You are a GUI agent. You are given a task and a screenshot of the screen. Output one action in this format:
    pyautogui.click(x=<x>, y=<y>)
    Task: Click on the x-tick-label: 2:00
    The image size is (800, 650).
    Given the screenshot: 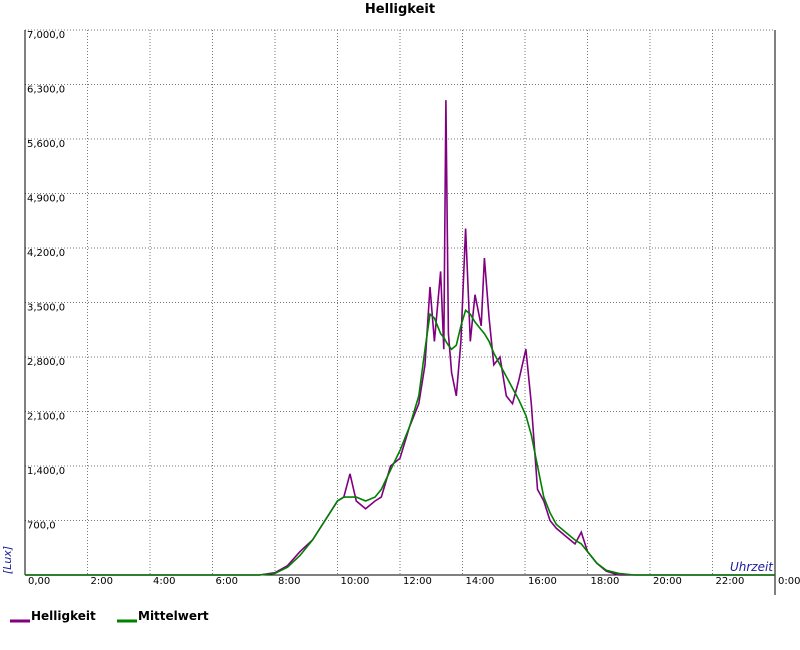 What is the action you would take?
    pyautogui.click(x=102, y=581)
    